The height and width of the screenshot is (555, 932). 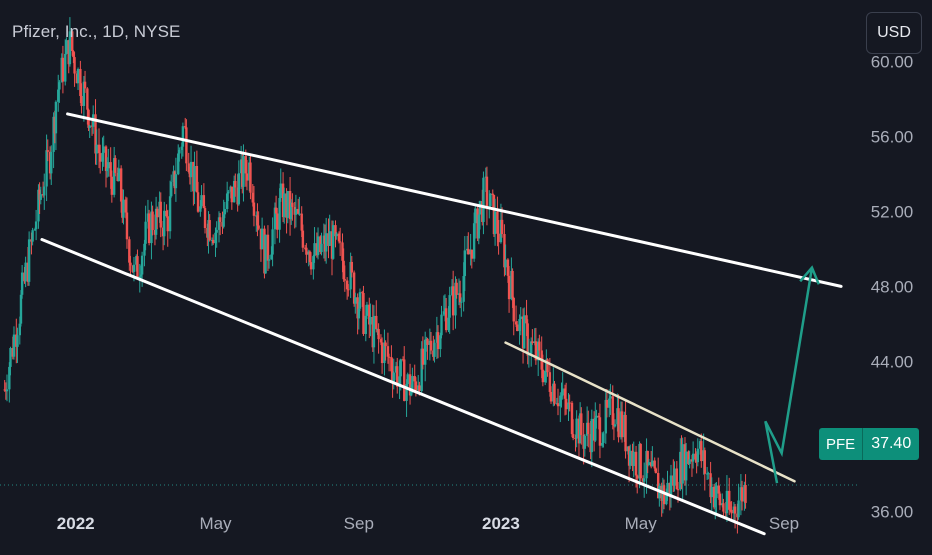 I want to click on price-tag-value: 37.40, so click(x=891, y=444).